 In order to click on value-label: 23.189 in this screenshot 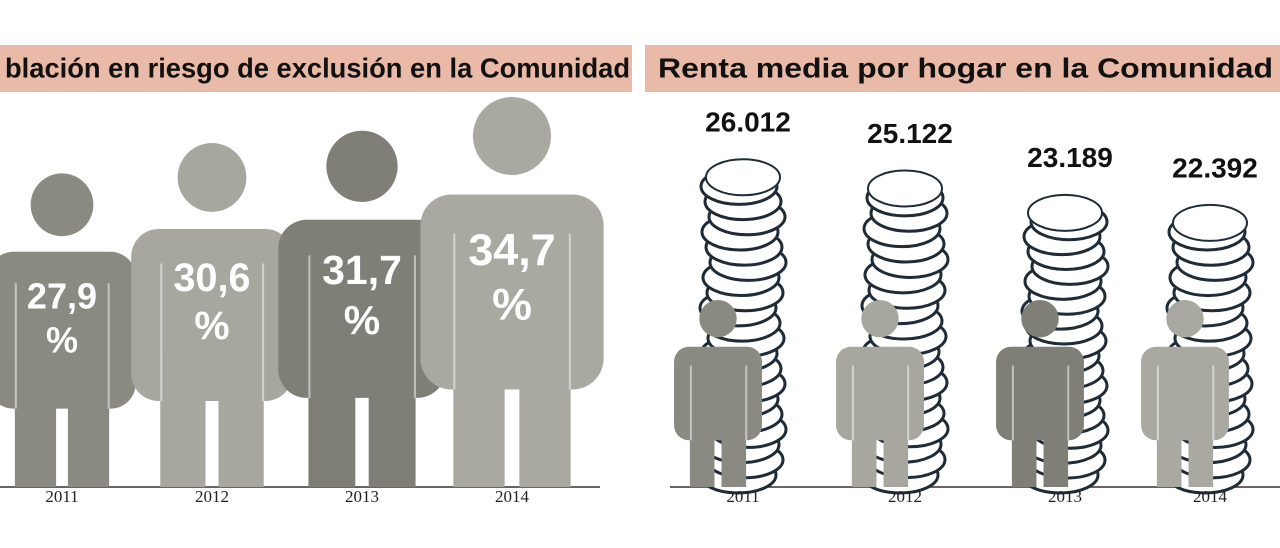, I will do `click(1070, 157)`.